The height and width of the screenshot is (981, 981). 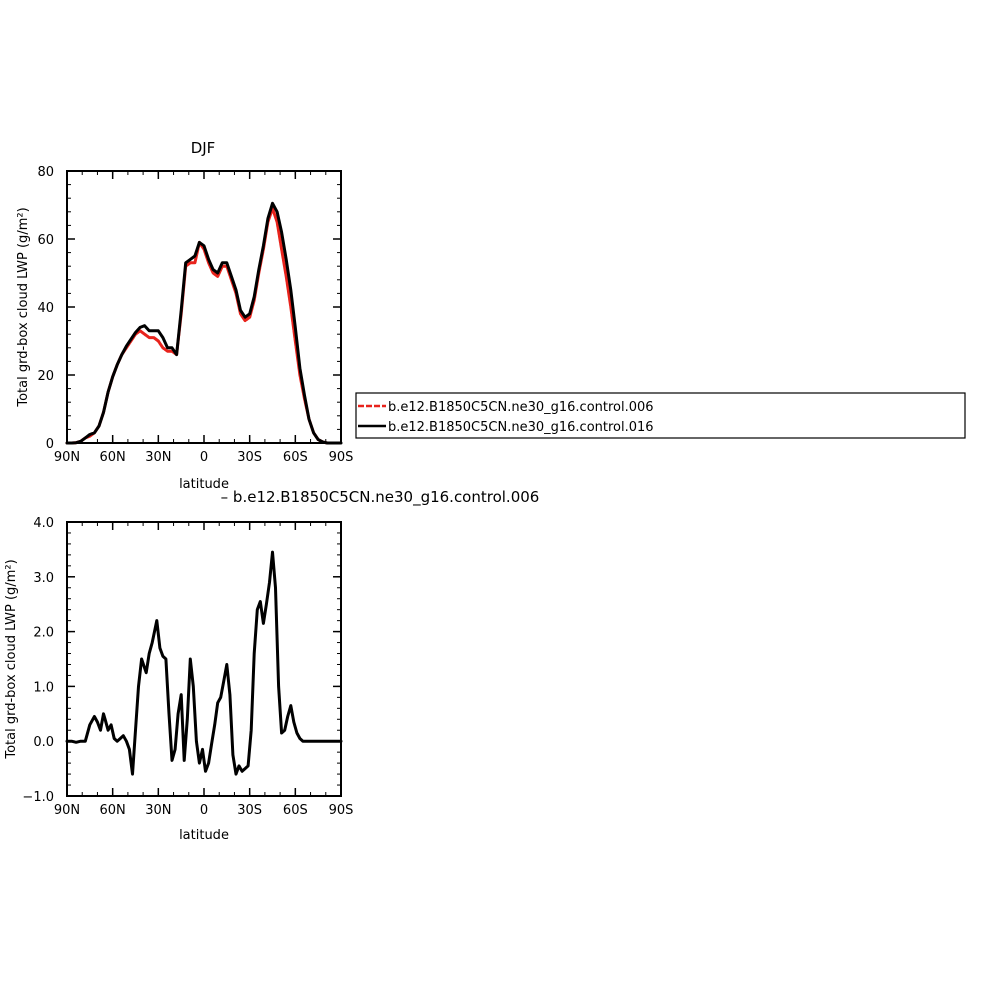 What do you see at coordinates (203, 148) in the screenshot?
I see `chart-top-title: DJF` at bounding box center [203, 148].